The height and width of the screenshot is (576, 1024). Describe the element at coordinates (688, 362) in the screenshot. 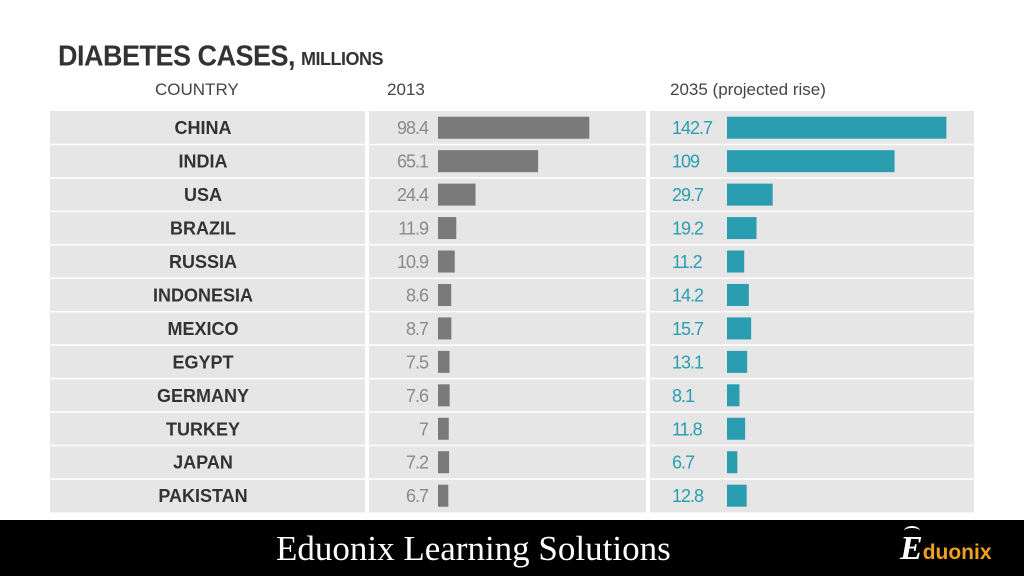

I see `value-label-2035: 13.1` at that location.